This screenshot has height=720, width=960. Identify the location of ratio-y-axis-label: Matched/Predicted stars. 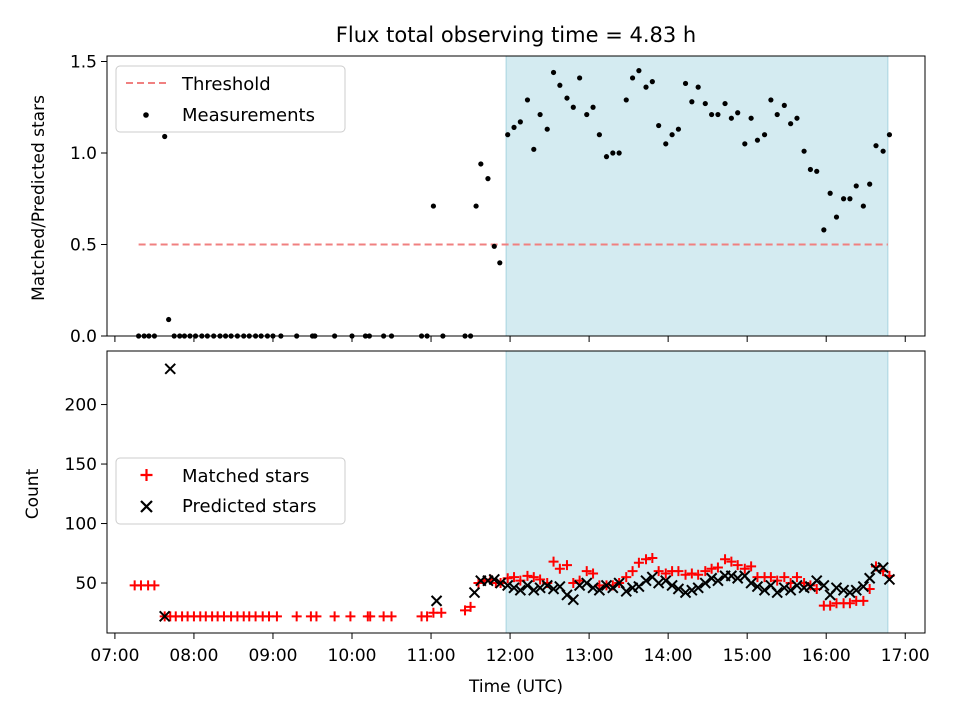
(39, 198).